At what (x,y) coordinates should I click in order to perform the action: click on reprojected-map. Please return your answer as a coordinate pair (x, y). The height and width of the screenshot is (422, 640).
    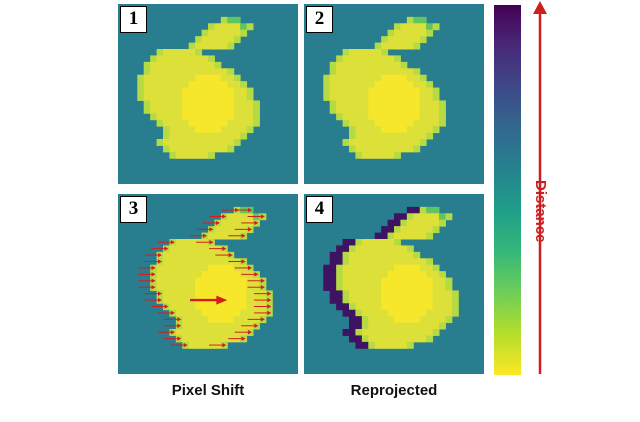
    Looking at the image, I should click on (394, 284).